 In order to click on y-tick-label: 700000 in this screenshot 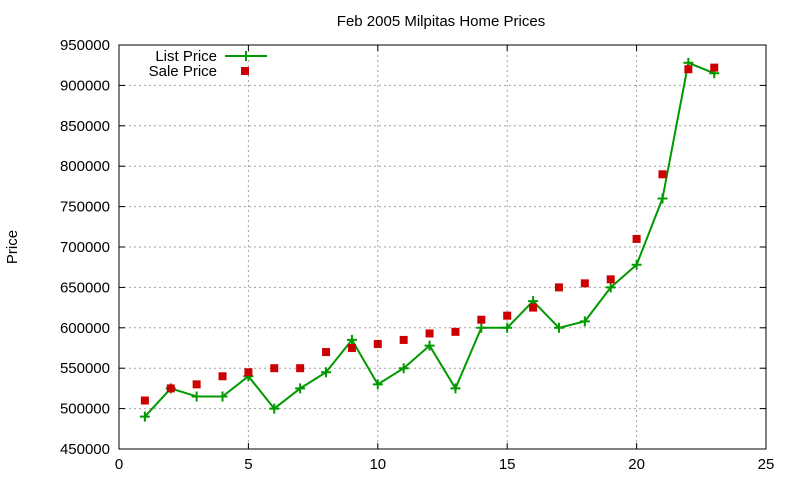, I will do `click(85, 247)`.